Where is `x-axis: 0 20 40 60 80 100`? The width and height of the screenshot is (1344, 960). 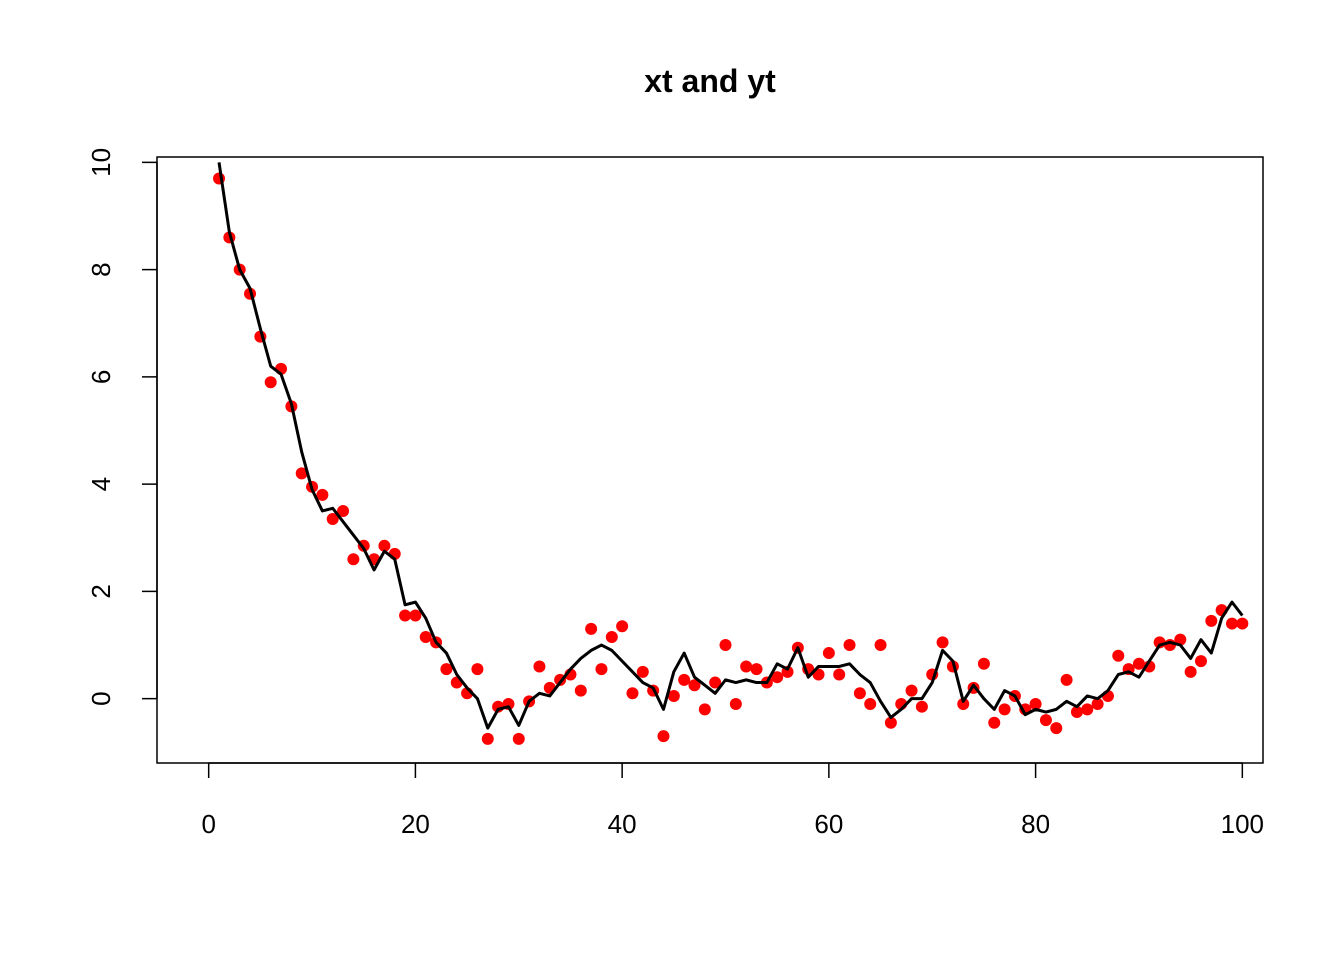 x-axis: 0 20 40 60 80 100 is located at coordinates (732, 800).